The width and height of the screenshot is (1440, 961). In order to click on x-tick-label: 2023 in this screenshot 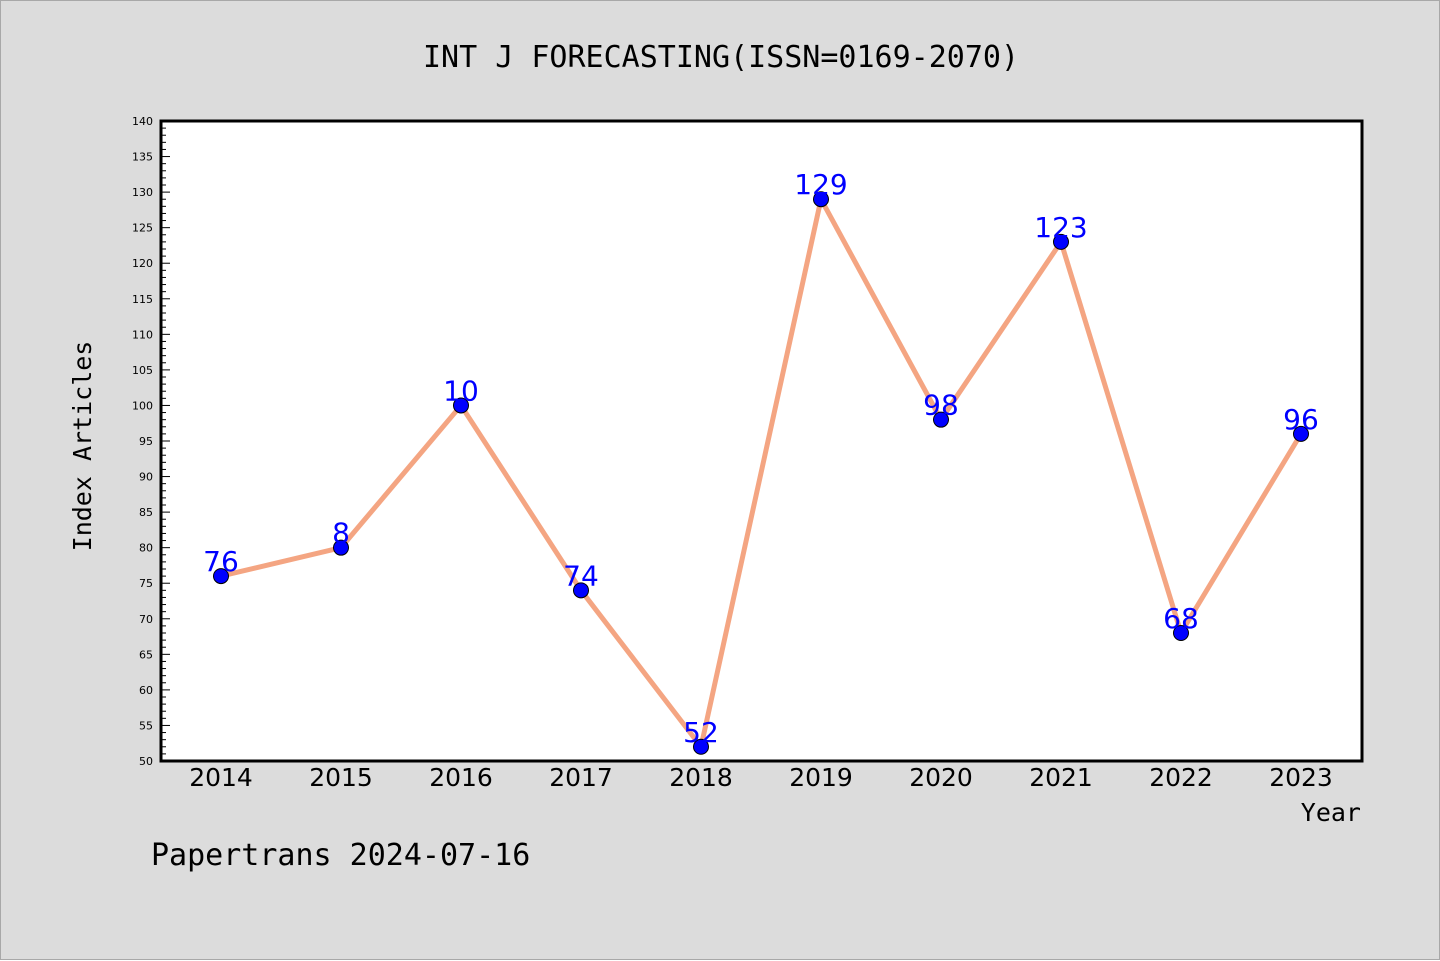, I will do `click(1301, 777)`.